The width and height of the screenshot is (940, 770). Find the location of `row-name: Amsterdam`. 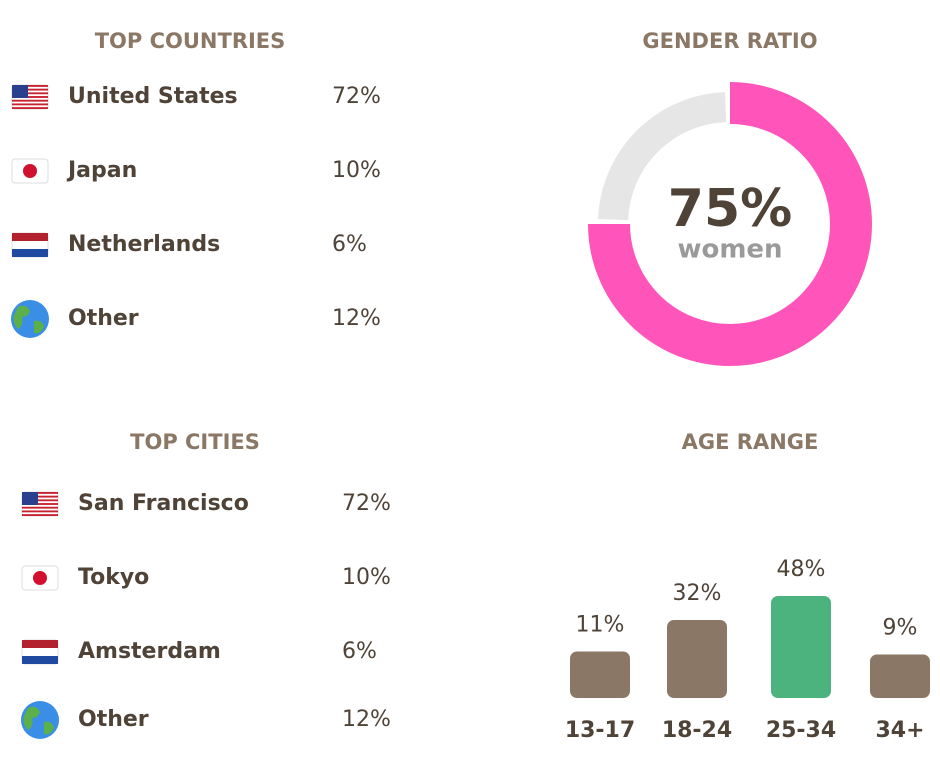

row-name: Amsterdam is located at coordinates (149, 651).